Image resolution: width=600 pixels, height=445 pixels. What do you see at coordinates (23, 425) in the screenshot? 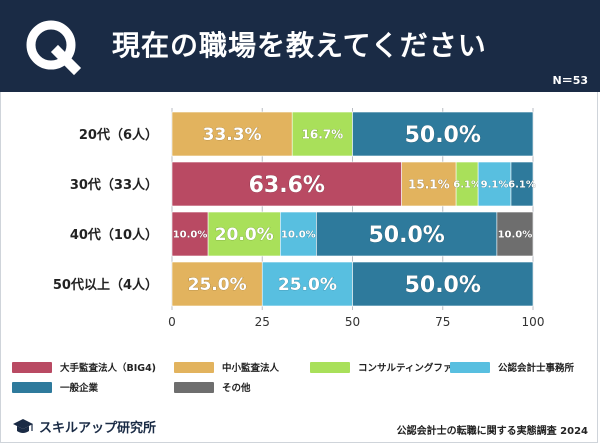
I see `graduation-cap-icon` at bounding box center [23, 425].